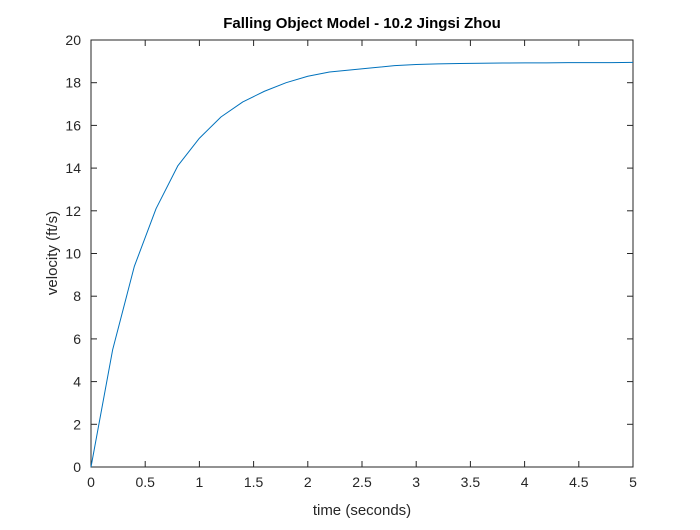 This screenshot has height=530, width=700. I want to click on x-tick-label: 1.5, so click(254, 482).